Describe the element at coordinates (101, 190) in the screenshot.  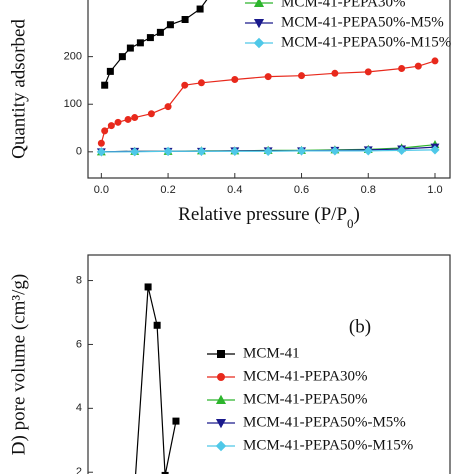
I see `x-tick-label: 0.0` at that location.